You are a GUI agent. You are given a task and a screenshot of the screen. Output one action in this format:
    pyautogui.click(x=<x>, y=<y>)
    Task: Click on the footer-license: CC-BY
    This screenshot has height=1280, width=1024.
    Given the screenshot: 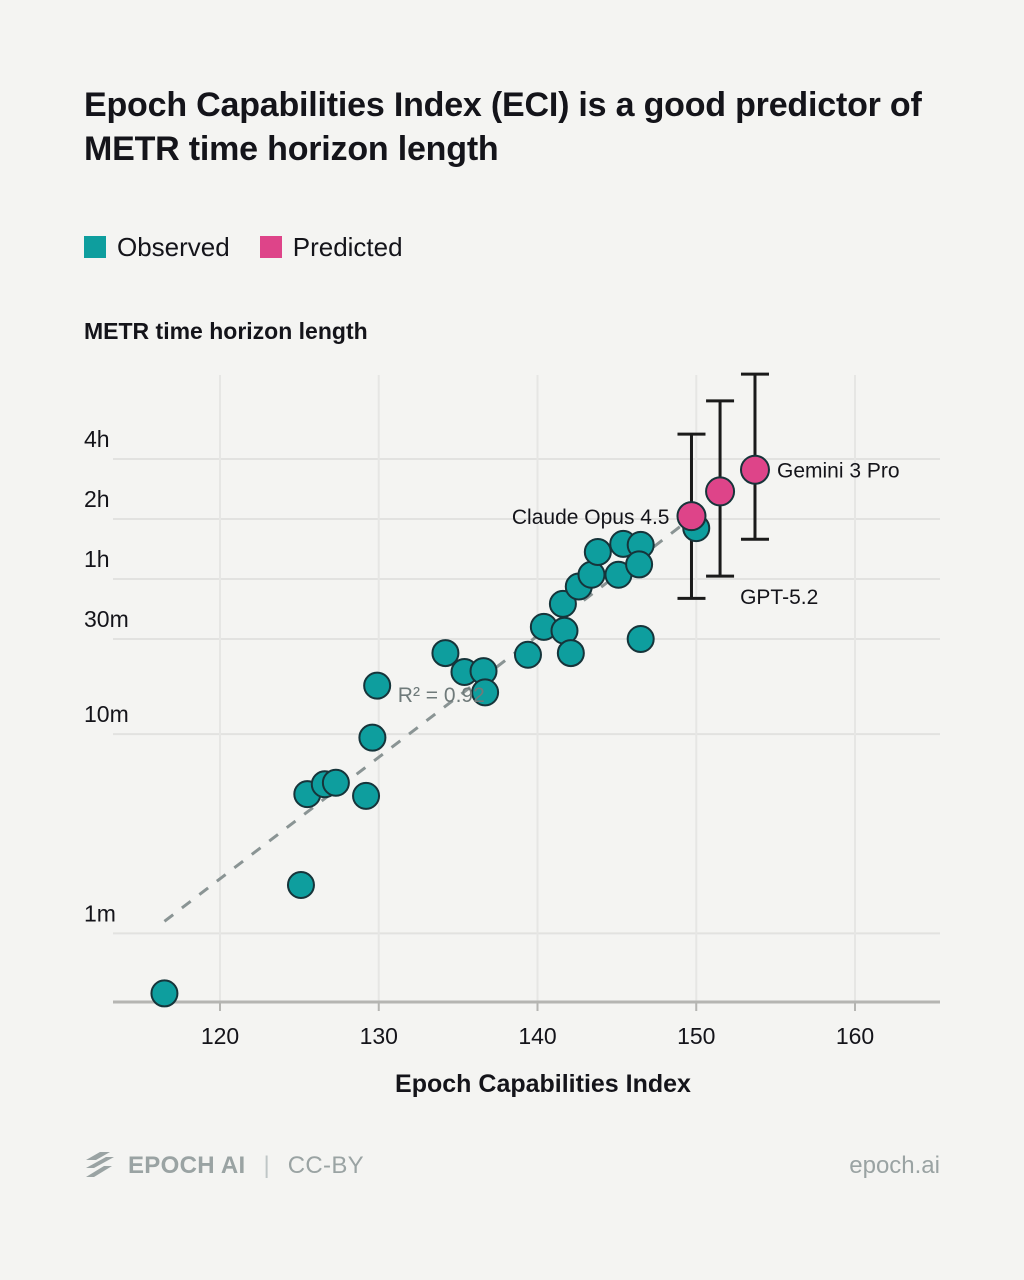 What is the action you would take?
    pyautogui.click(x=325, y=1165)
    